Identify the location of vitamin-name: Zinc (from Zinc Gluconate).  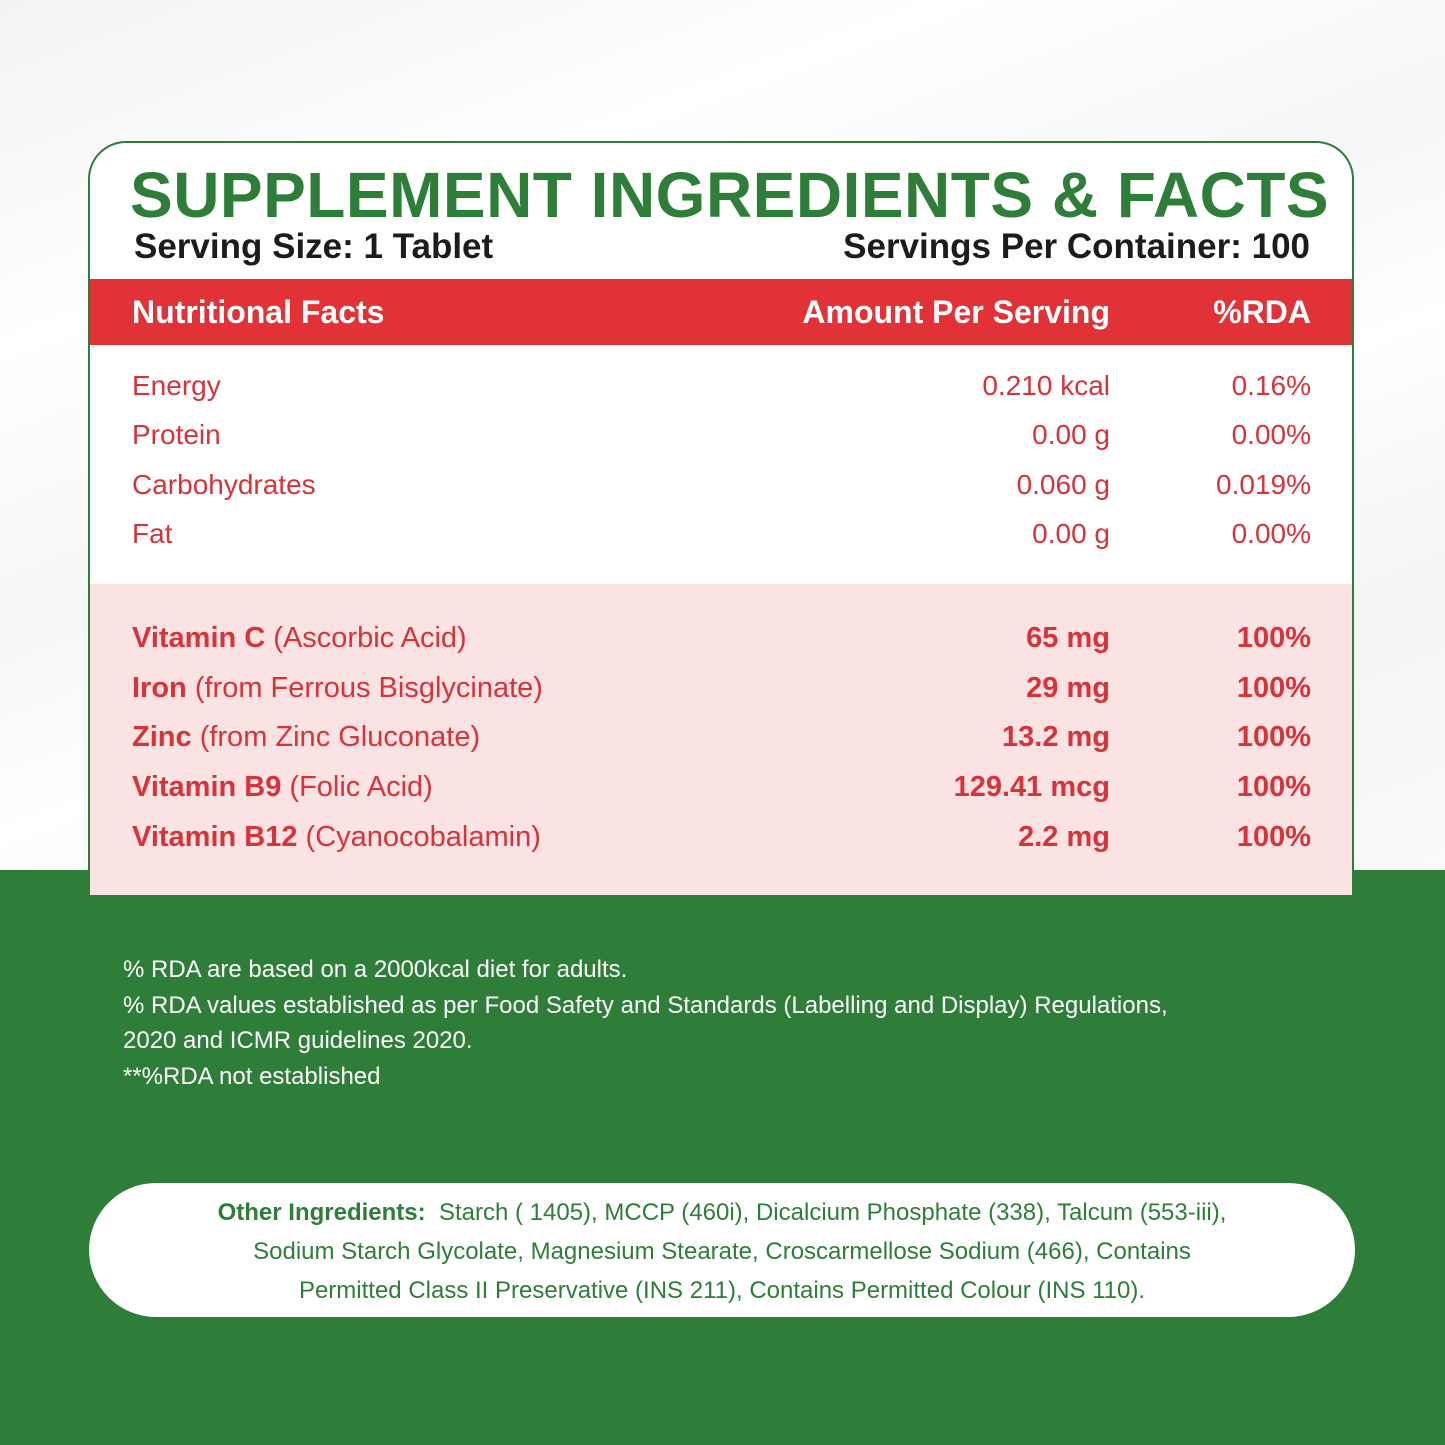
(306, 737).